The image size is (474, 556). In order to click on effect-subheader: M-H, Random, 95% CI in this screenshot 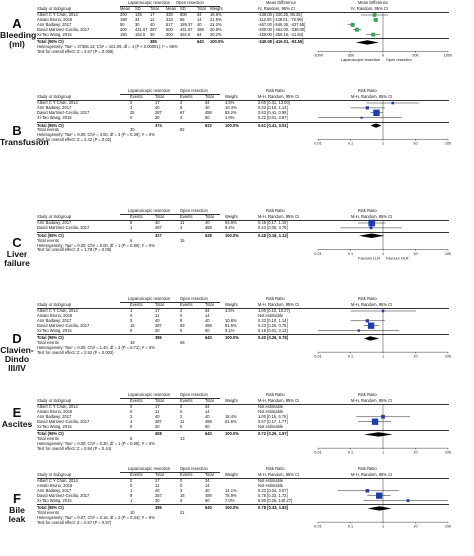, I will do `click(279, 216)`.